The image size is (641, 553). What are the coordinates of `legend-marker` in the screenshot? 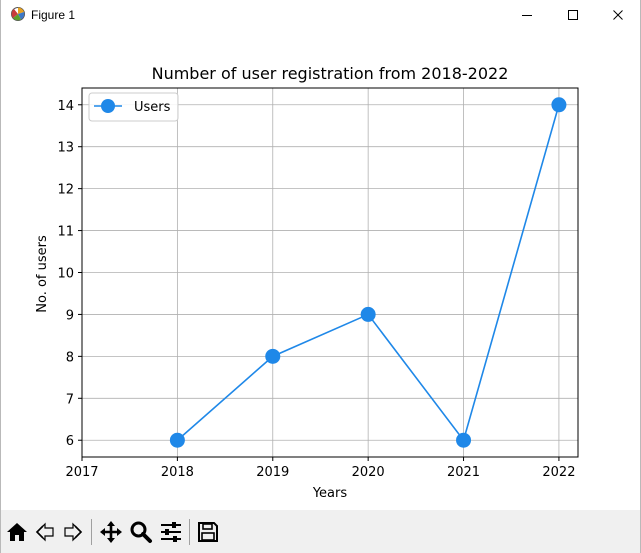 It's located at (108, 106).